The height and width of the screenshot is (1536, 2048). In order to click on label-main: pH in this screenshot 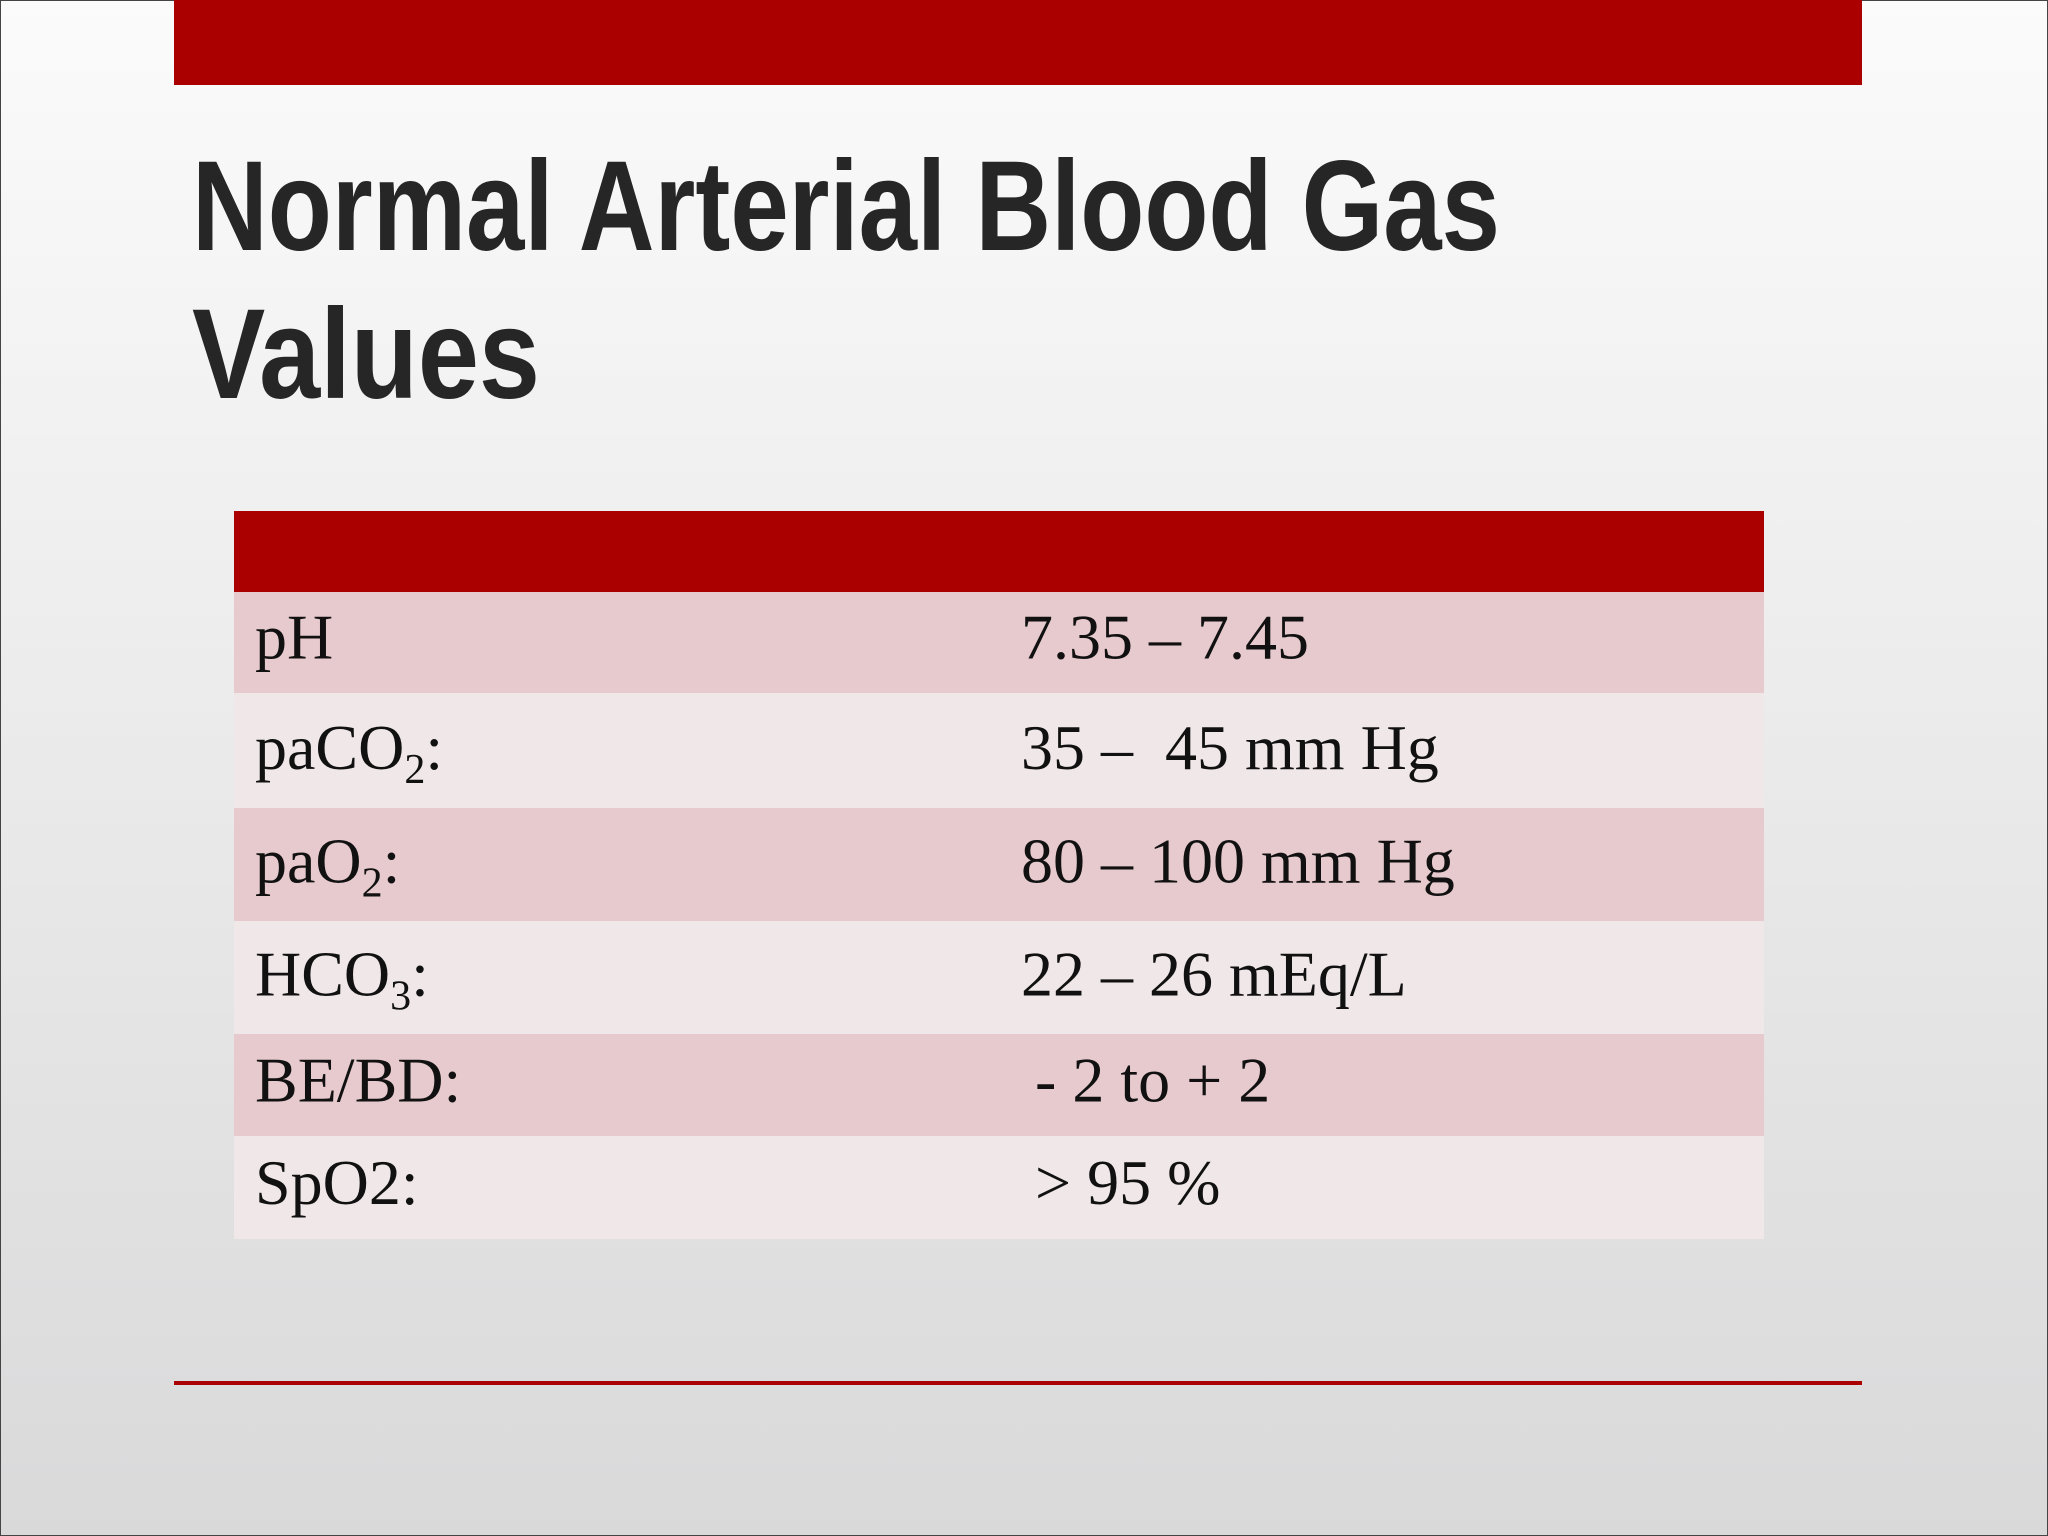, I will do `click(294, 637)`.